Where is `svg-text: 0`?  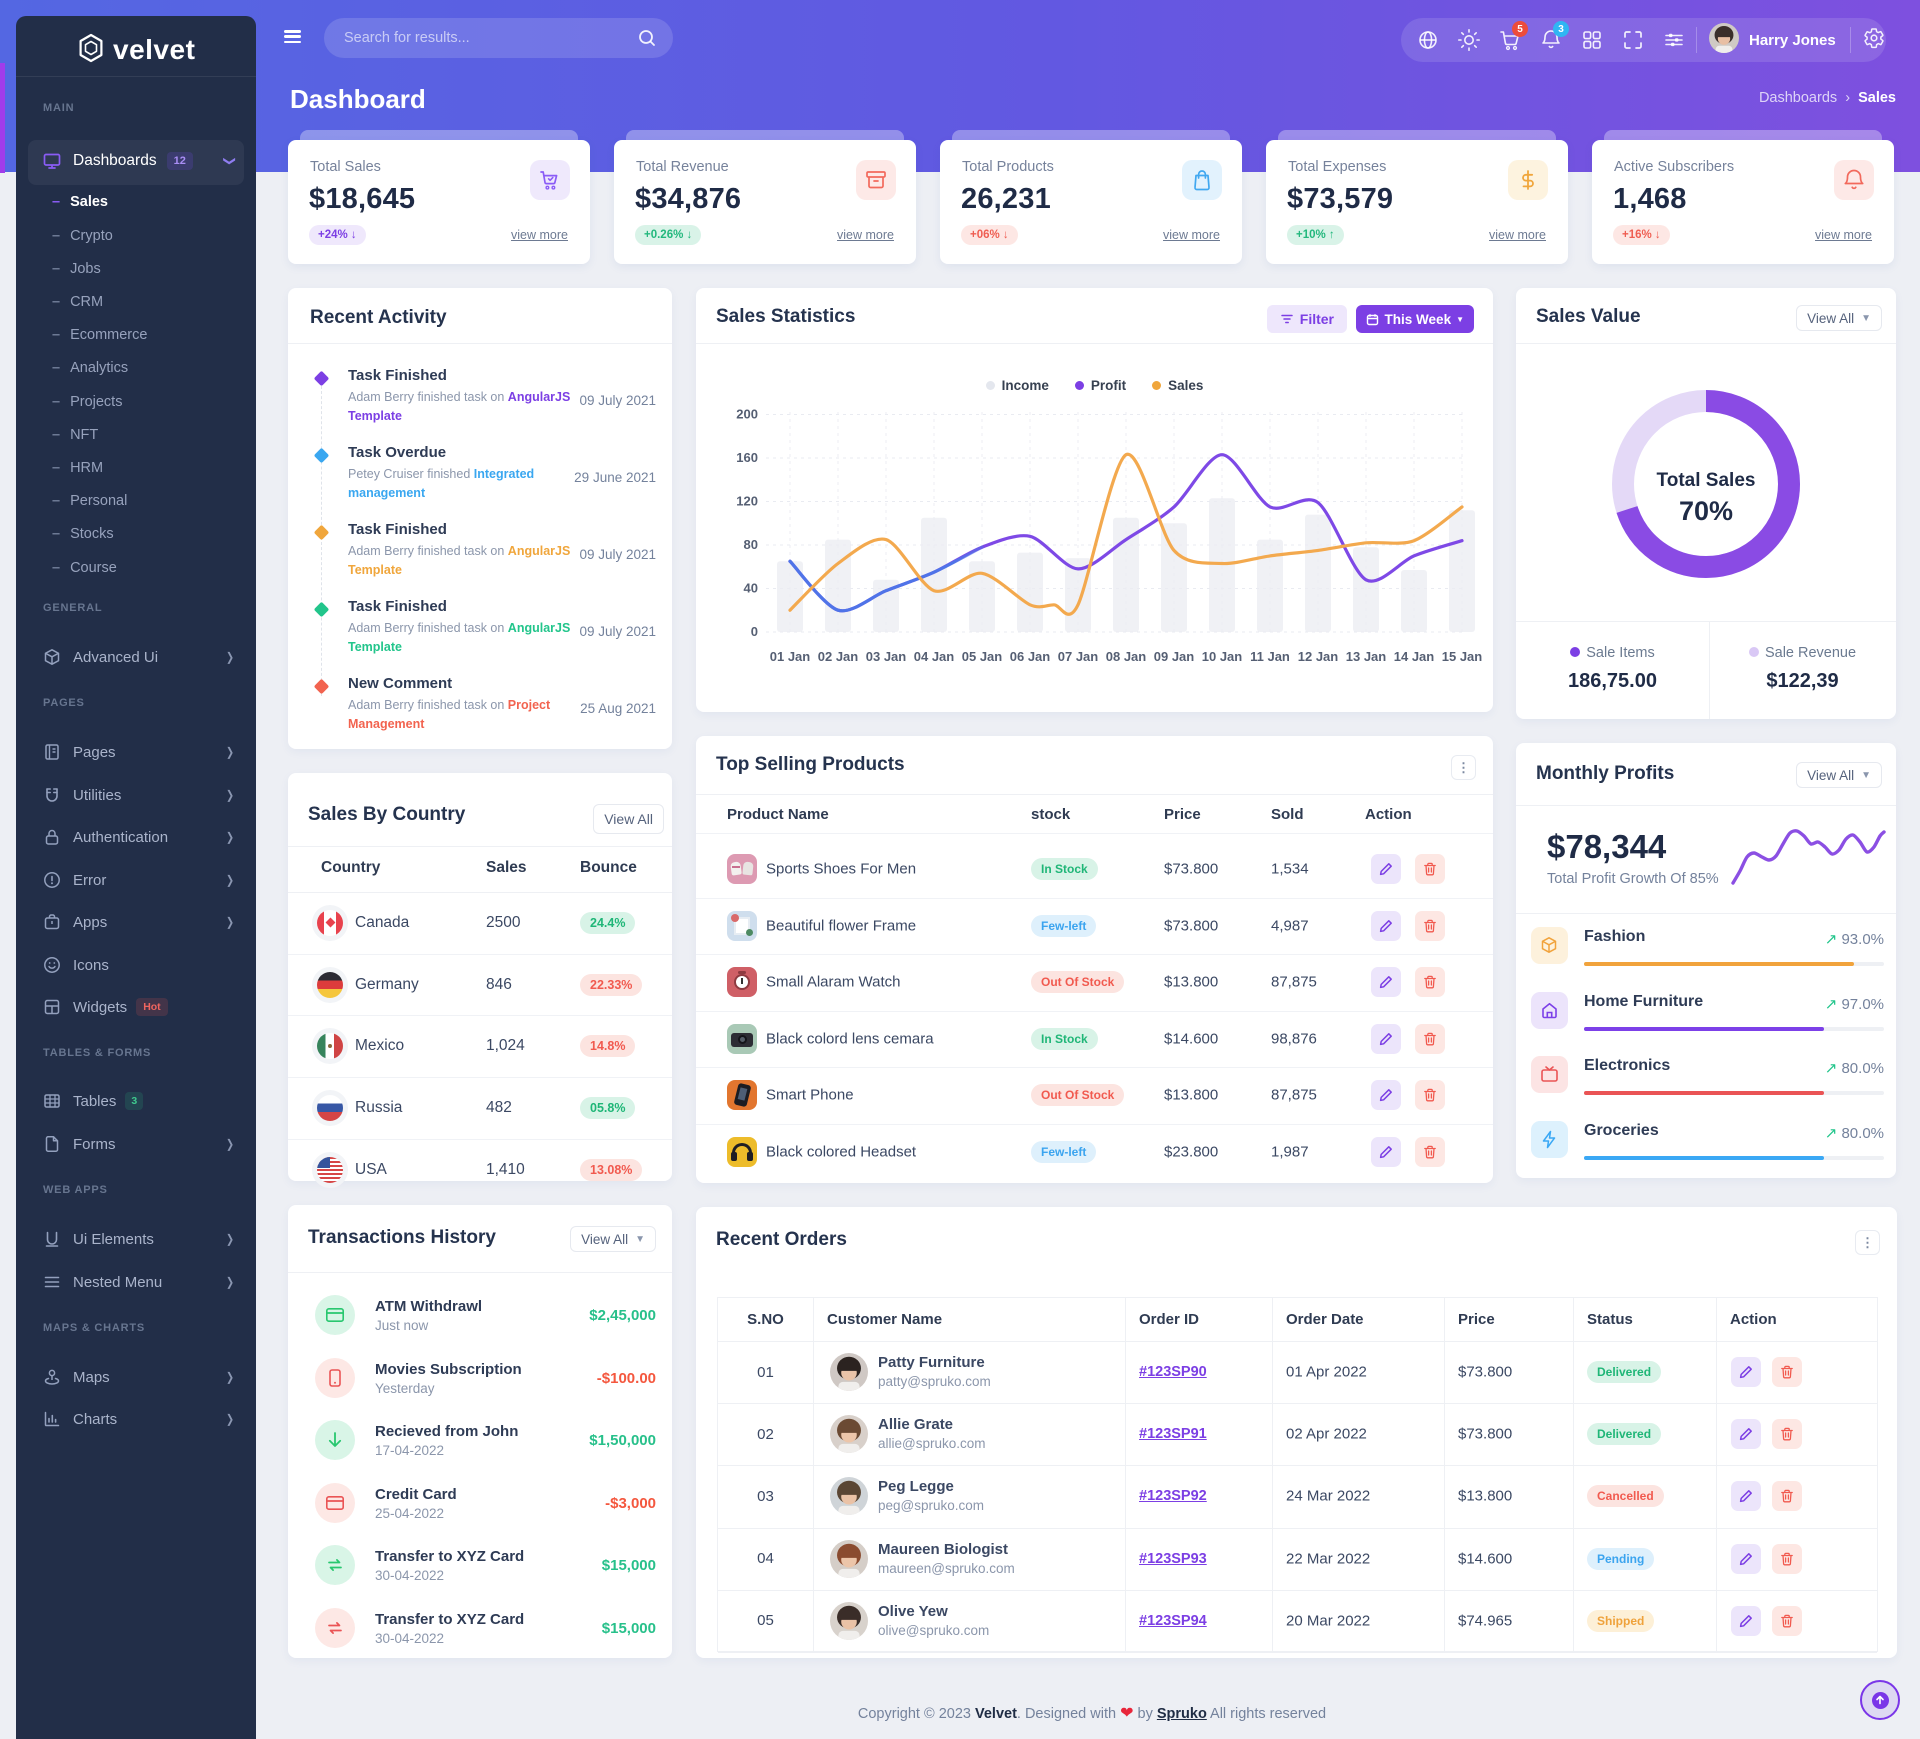
svg-text: 0 is located at coordinates (754, 631).